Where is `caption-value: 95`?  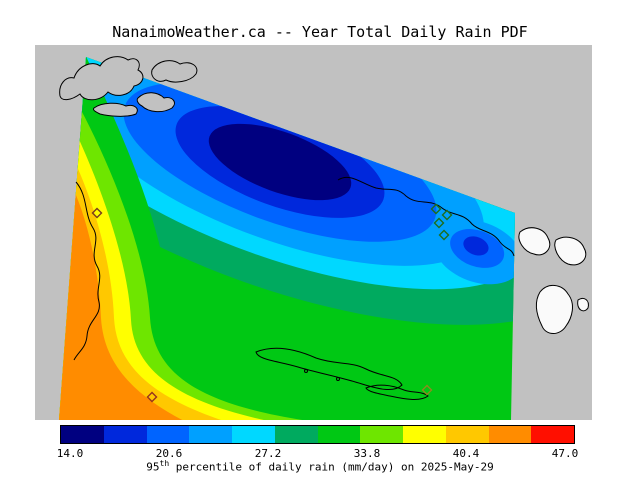 caption-value: 95 is located at coordinates (153, 467).